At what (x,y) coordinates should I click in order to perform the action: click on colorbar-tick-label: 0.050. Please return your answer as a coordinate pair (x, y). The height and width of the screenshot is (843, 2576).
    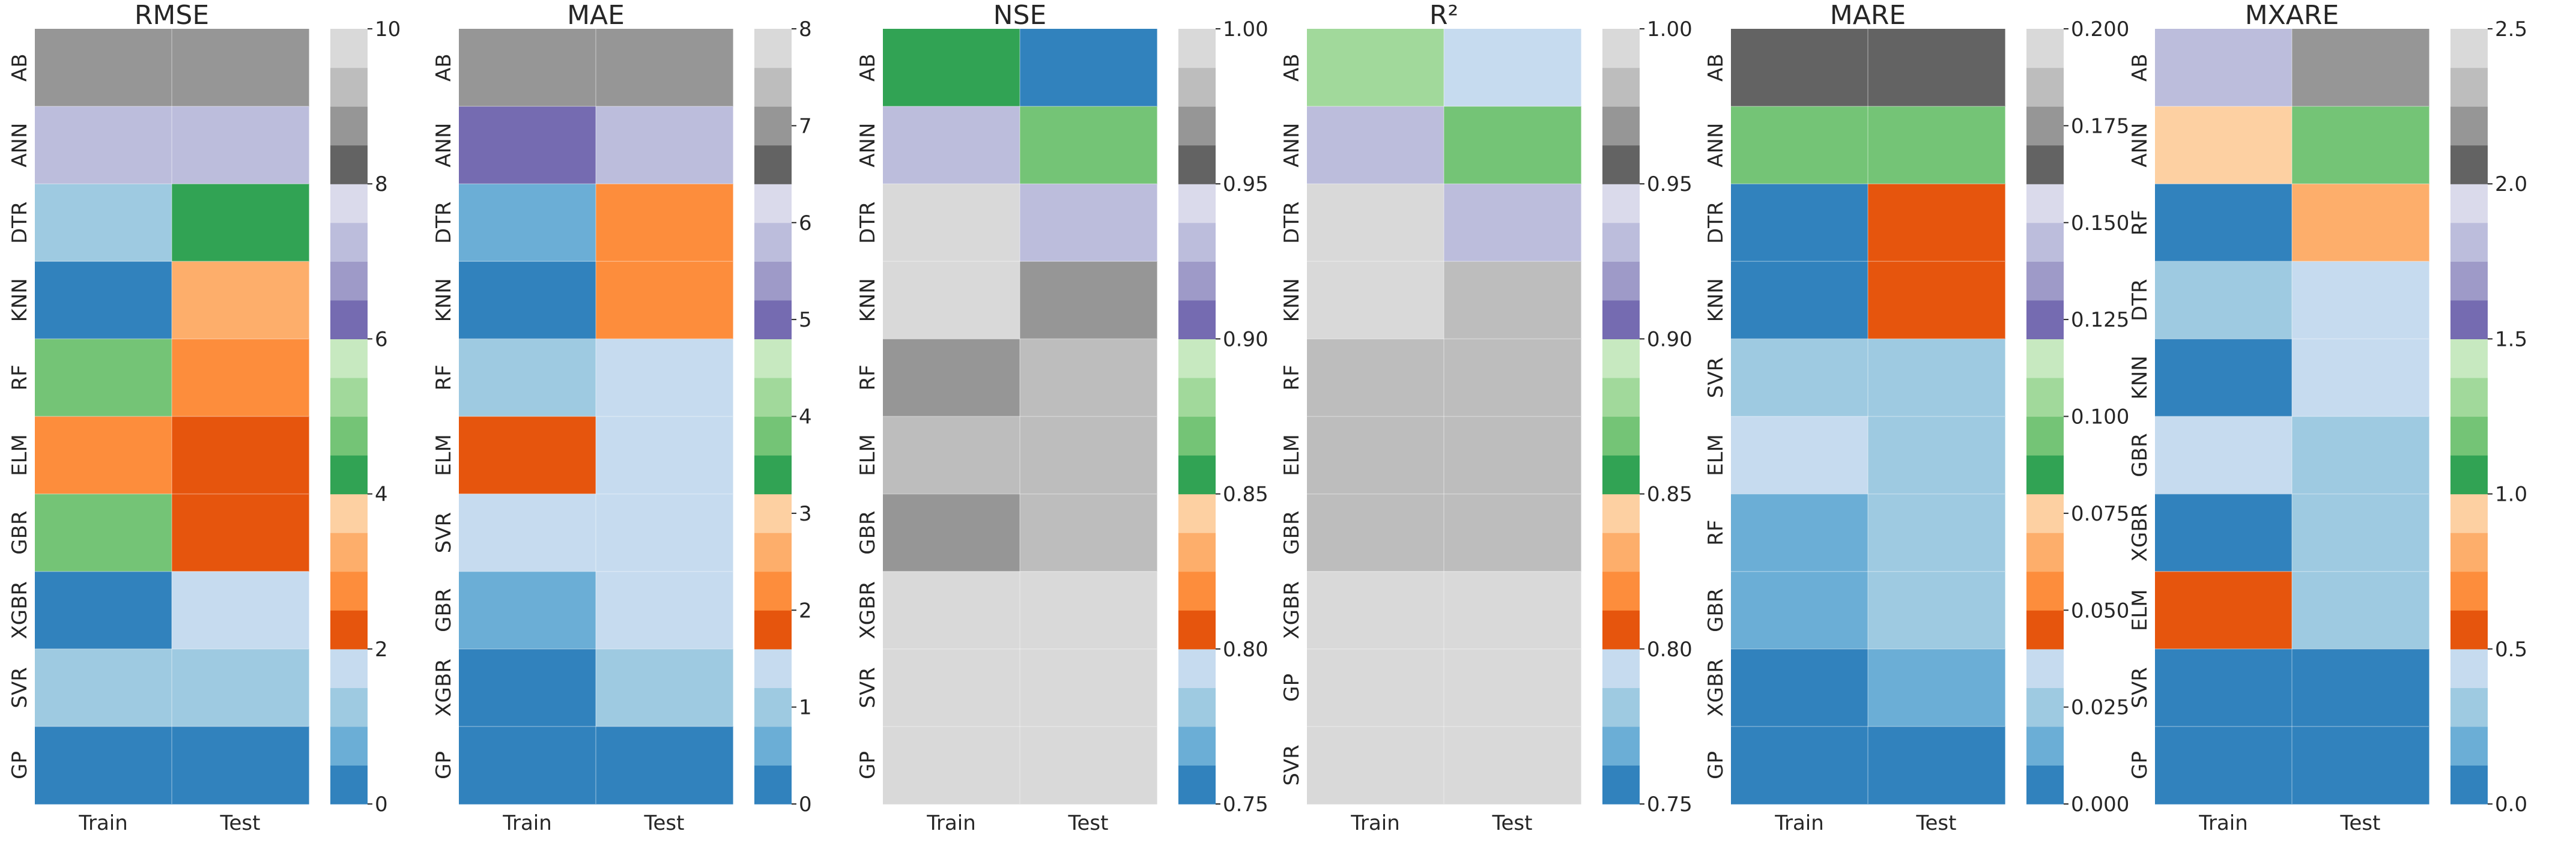
    Looking at the image, I should click on (2100, 611).